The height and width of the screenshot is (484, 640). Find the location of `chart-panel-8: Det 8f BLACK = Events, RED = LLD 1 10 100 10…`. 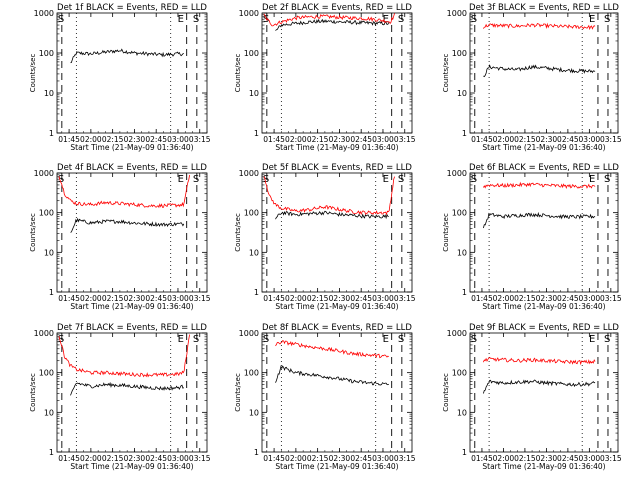

chart-panel-8: Det 8f BLACK = Events, RED = LLD 1 10 100 10… is located at coordinates (325, 397).